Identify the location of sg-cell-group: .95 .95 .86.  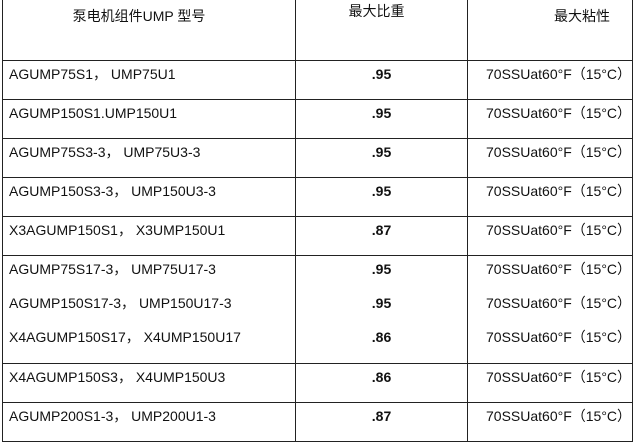
(381, 309).